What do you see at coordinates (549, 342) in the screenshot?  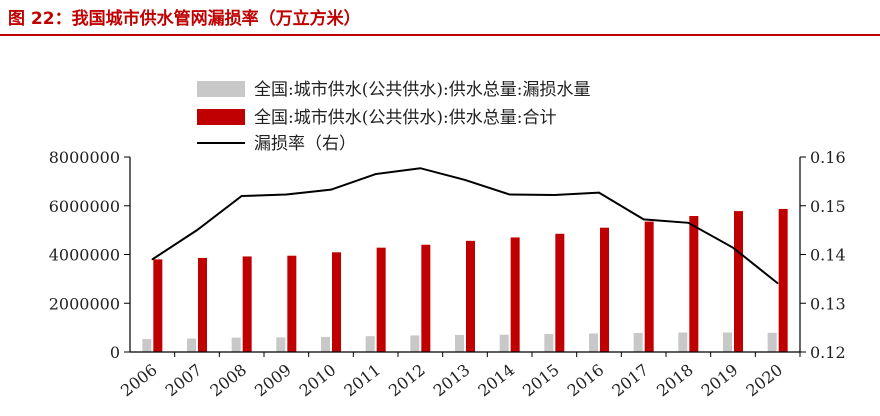 I see `bar-leakage-2015` at bounding box center [549, 342].